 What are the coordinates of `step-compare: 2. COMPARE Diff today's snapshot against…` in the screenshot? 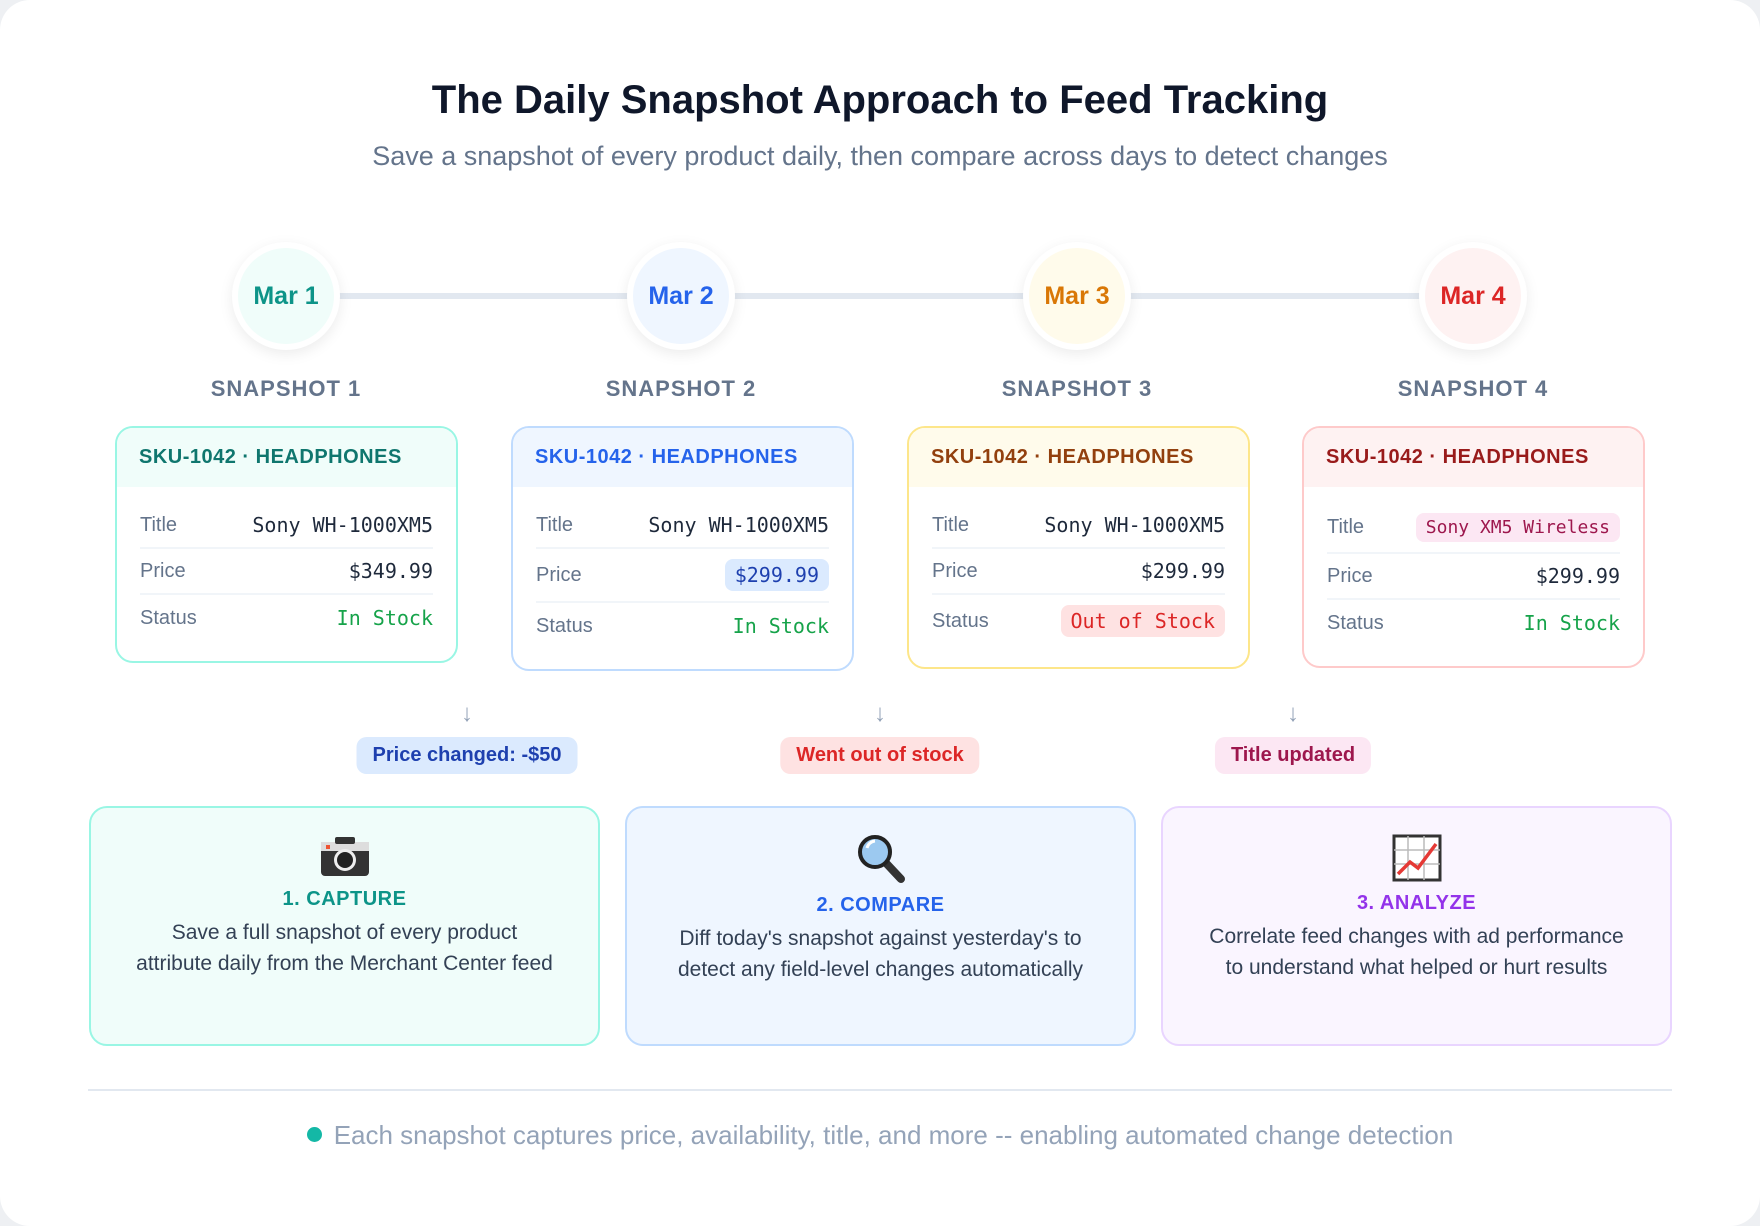 It's located at (880, 926).